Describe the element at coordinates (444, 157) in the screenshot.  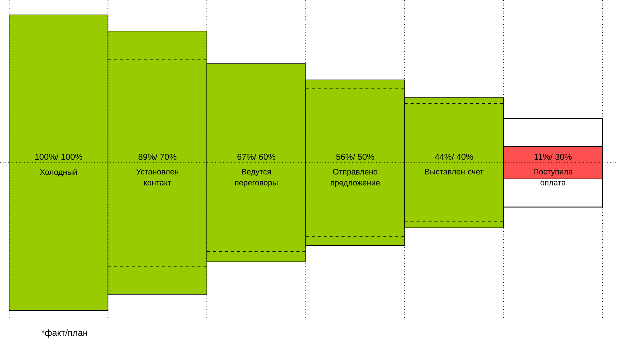
I see `data-label: 44%/` at that location.